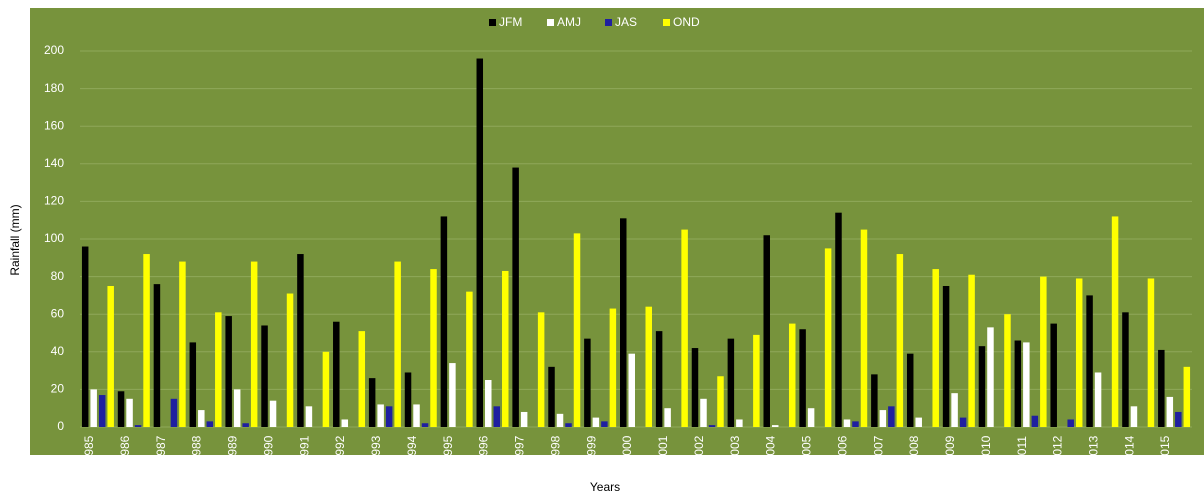  What do you see at coordinates (233, 448) in the screenshot?
I see `x-tick-label: 1989` at bounding box center [233, 448].